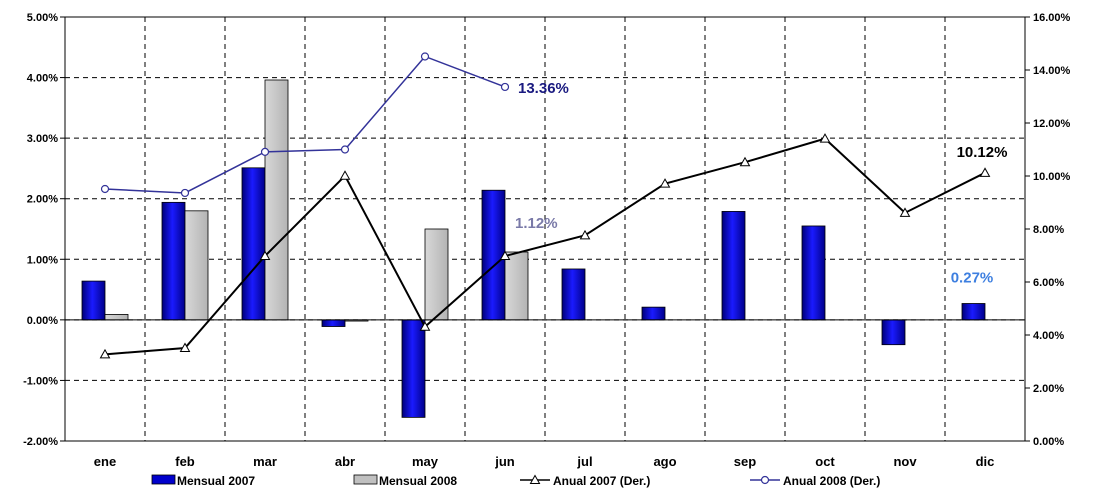 This screenshot has height=491, width=1097. I want to click on category-label: ago, so click(664, 461).